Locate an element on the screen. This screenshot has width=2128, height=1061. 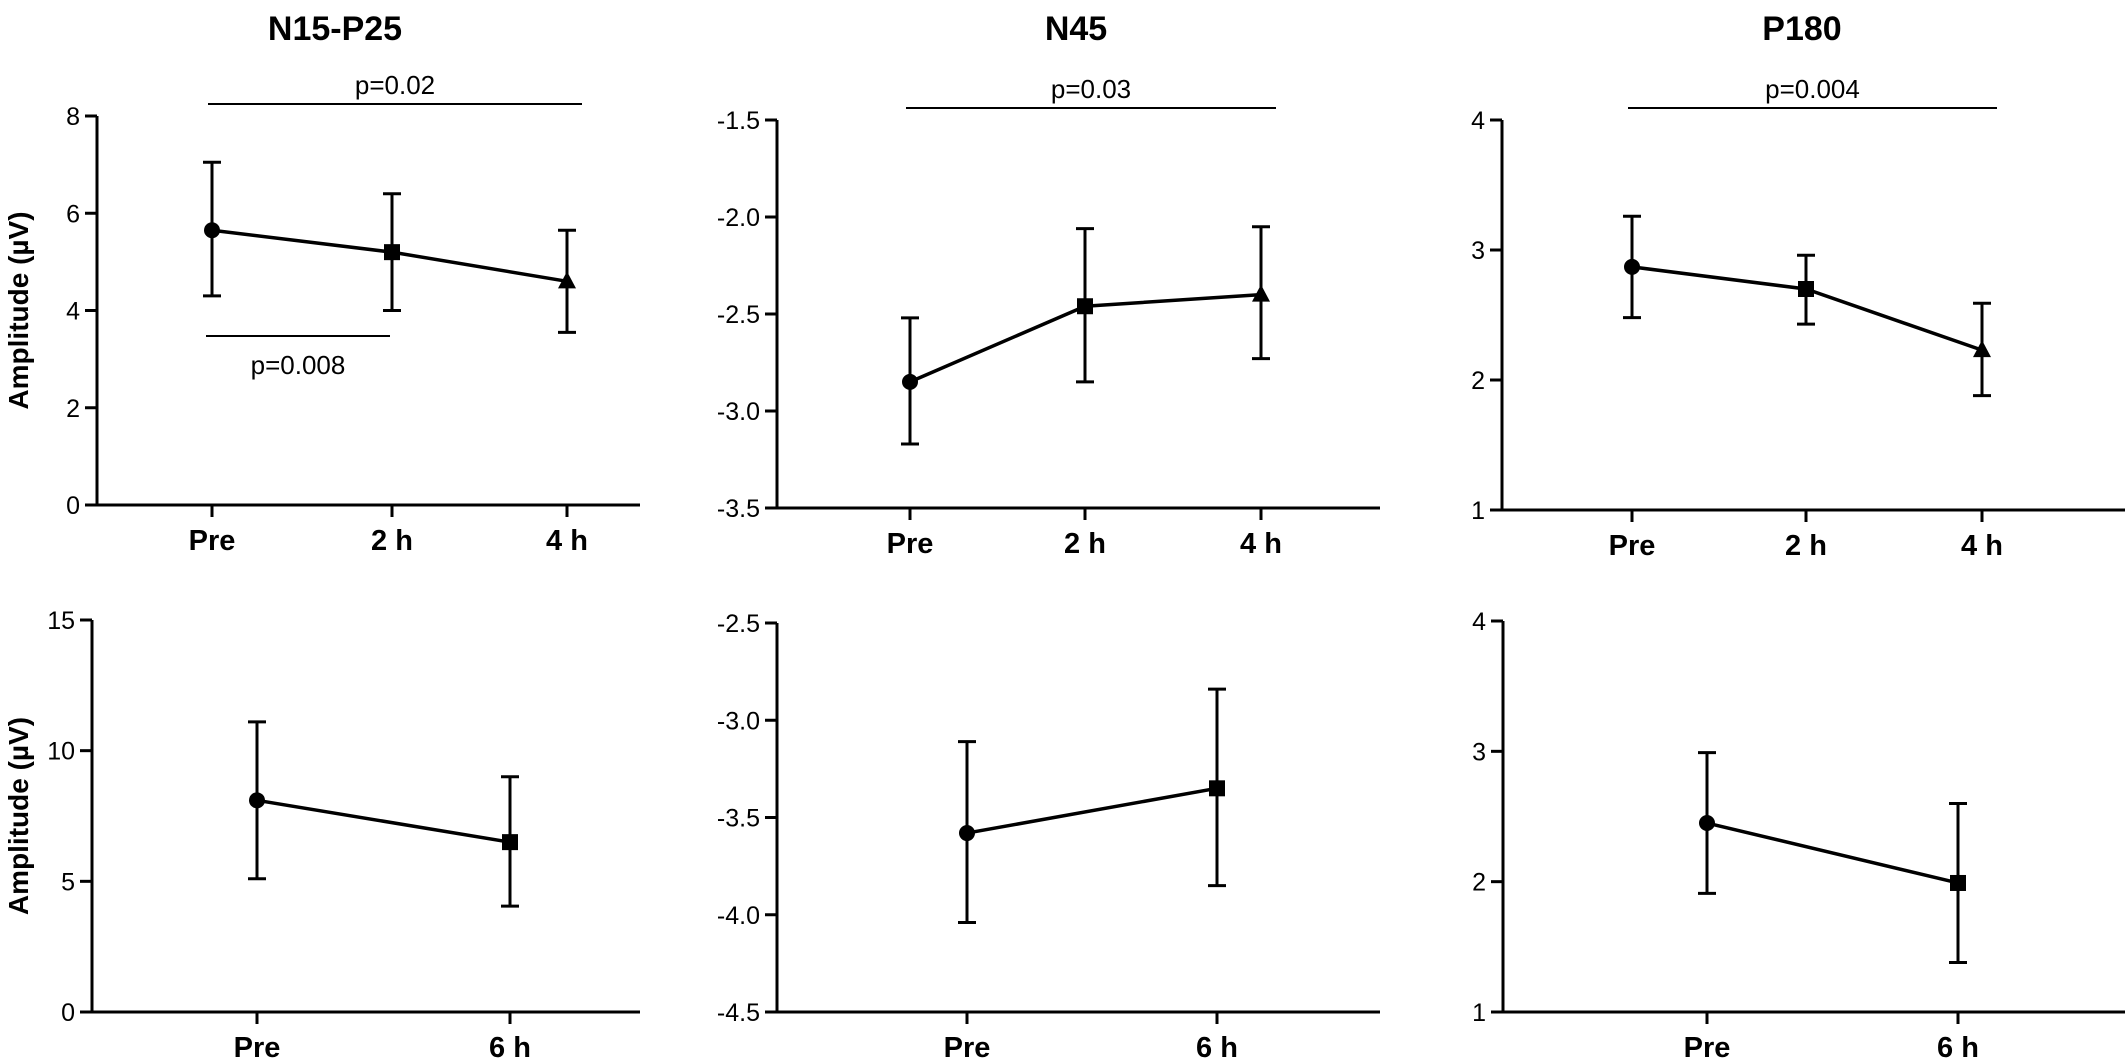
chart-panel-6: 1 2 3 4 Pre 6 h is located at coordinates (1798, 834).